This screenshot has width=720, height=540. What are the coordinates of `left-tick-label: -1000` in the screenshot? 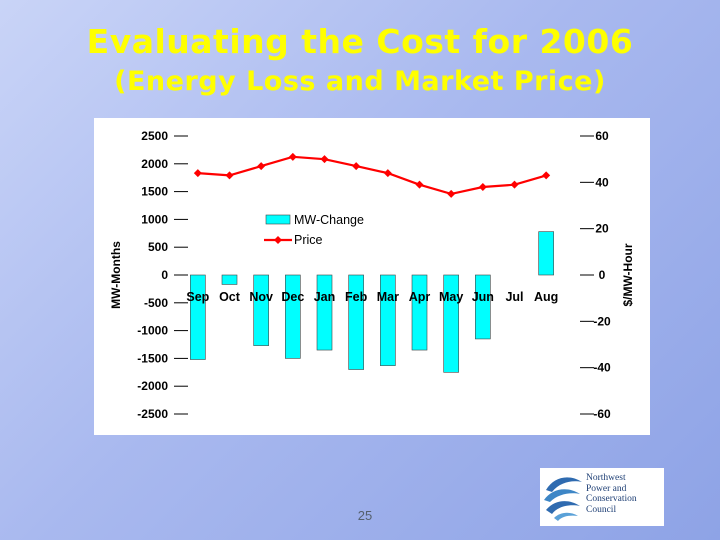 It's located at (152, 331).